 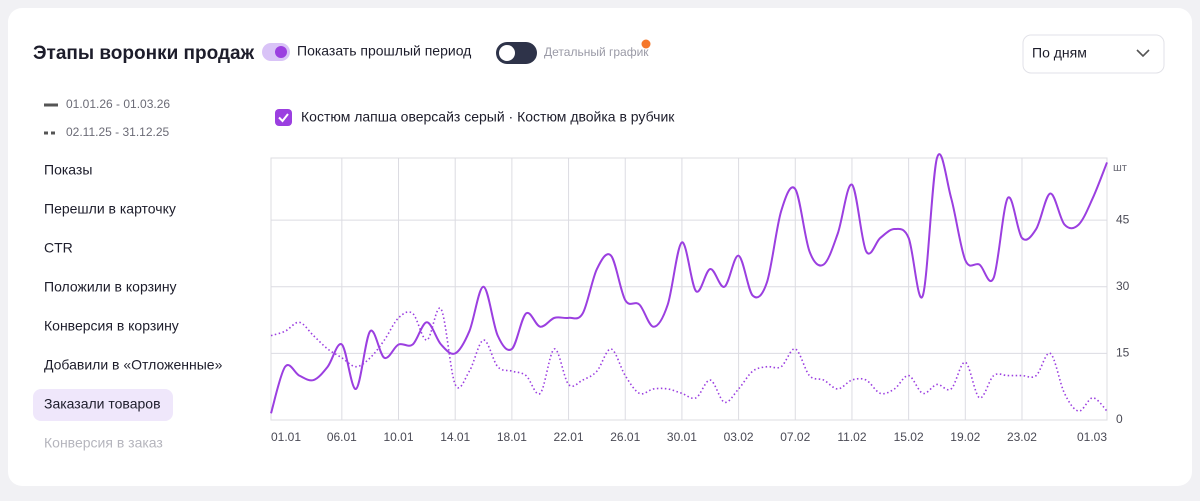 What do you see at coordinates (58, 248) in the screenshot?
I see `metric-item: CTR` at bounding box center [58, 248].